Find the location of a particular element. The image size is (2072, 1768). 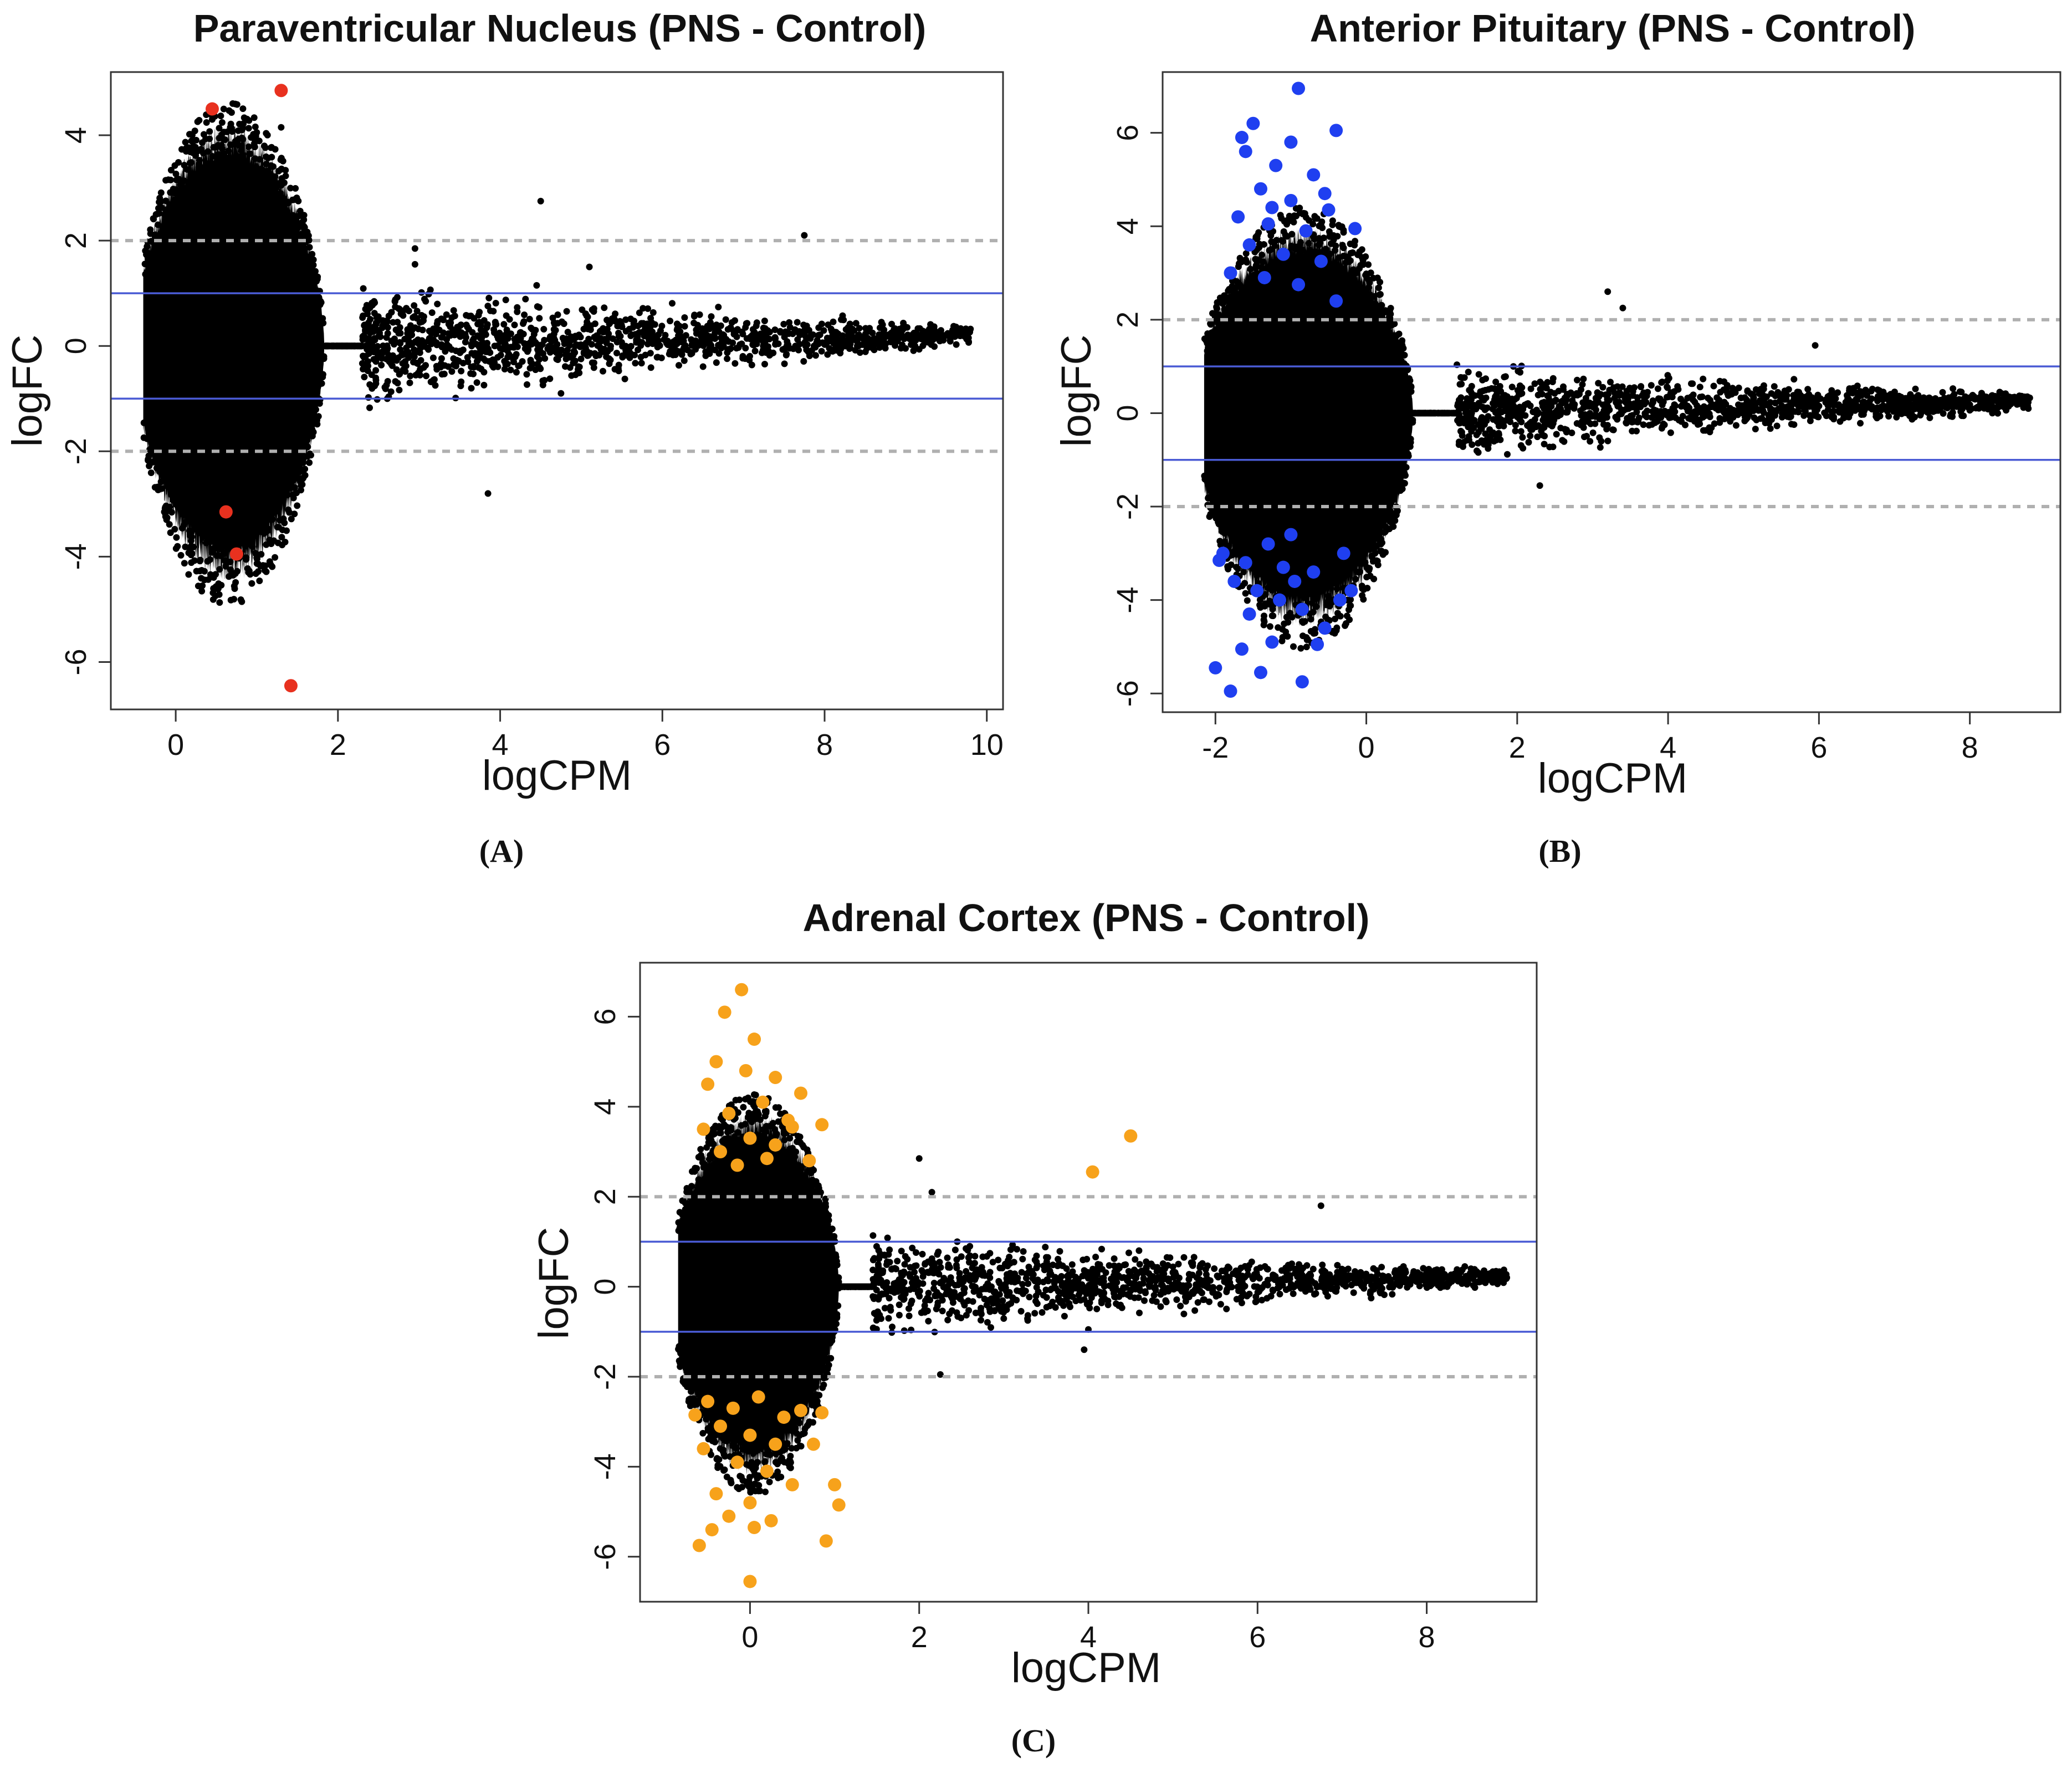

panel-a-title: Paraventricular Nucleus (PNS - Control) is located at coordinates (560, 29).